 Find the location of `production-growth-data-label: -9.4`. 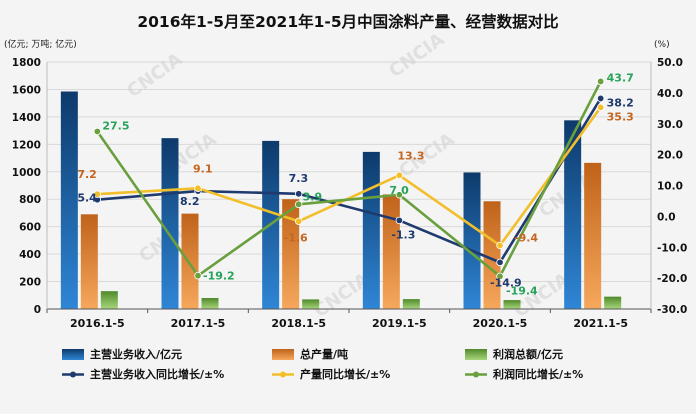

production-growth-data-label: -9.4 is located at coordinates (526, 237).